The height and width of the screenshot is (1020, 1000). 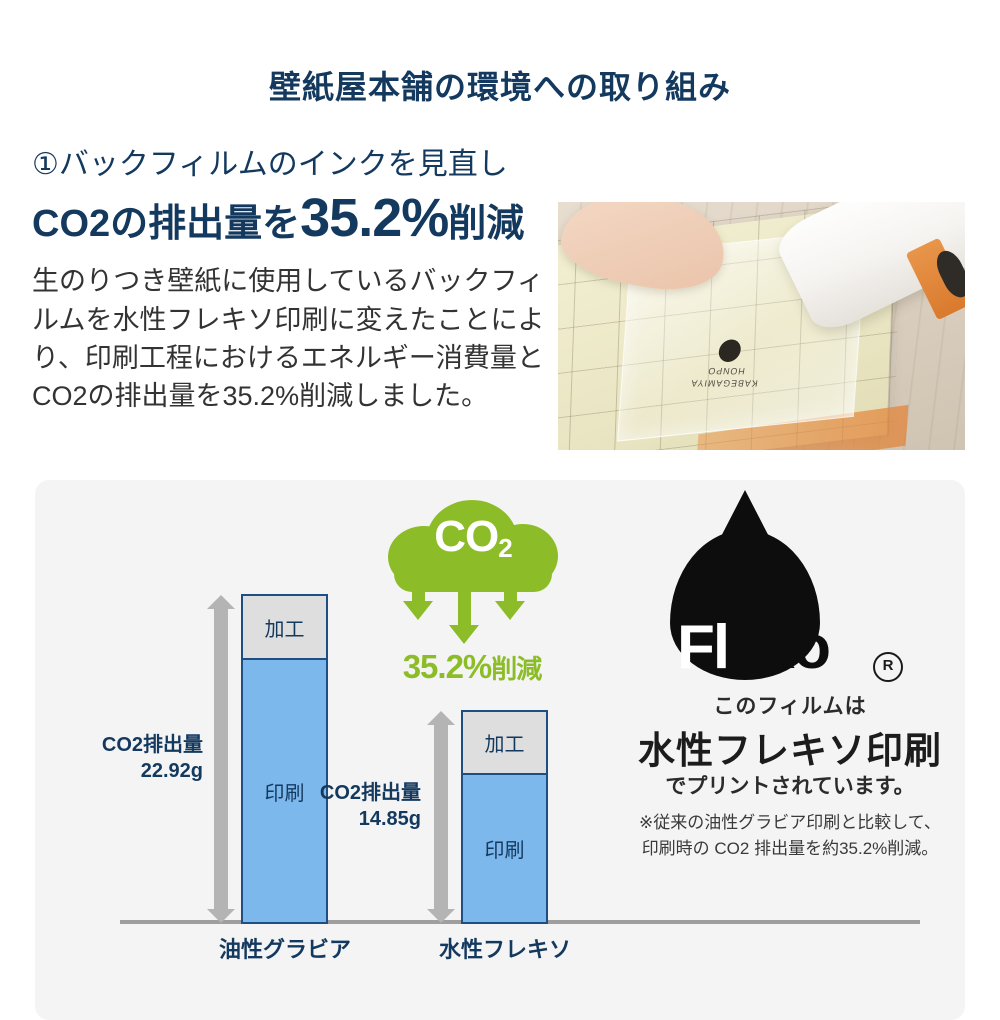 I want to click on cloud-co2-subscript: 2, so click(x=505, y=548).